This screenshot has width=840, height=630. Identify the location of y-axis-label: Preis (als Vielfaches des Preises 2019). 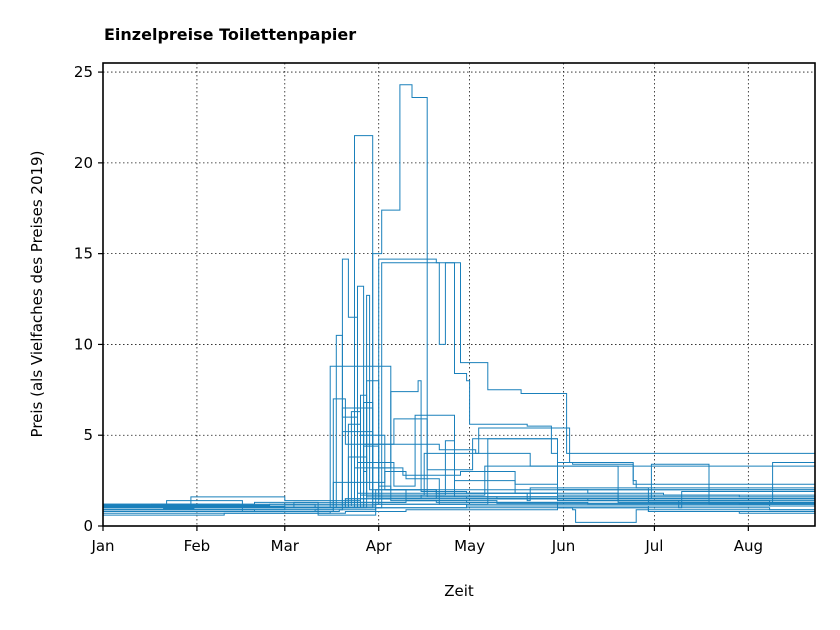
(37, 294).